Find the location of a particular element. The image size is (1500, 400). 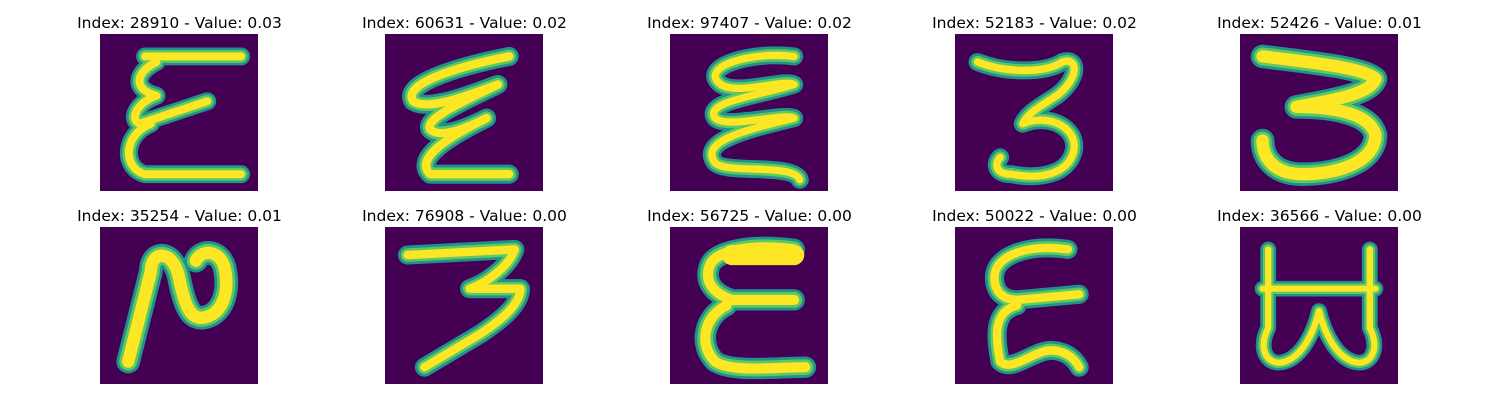

panel-title: Index: 50022 - Value: 0.00 is located at coordinates (1034, 216).